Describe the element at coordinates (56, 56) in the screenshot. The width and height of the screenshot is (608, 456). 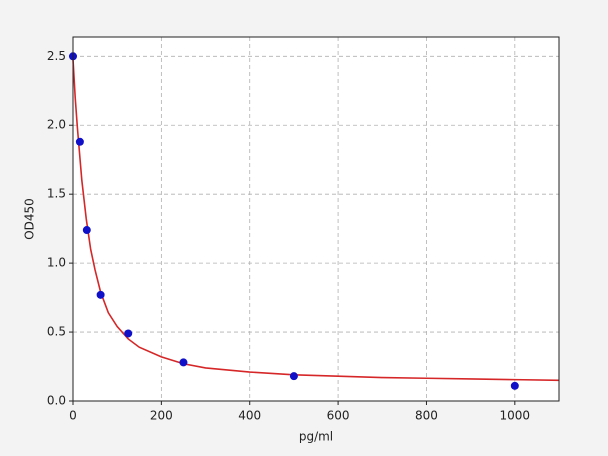
I see `y-tick-label: 2.5` at that location.